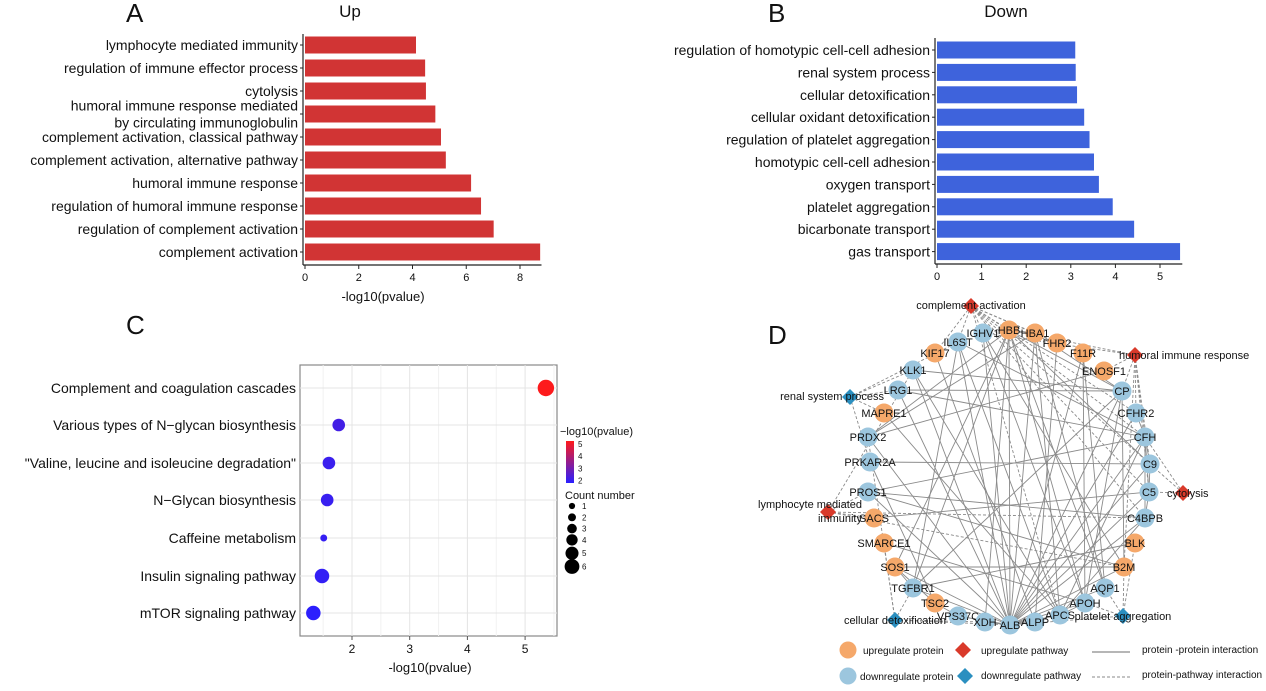  Describe the element at coordinates (935, 353) in the screenshot. I see `protein-node: KIF17` at that location.